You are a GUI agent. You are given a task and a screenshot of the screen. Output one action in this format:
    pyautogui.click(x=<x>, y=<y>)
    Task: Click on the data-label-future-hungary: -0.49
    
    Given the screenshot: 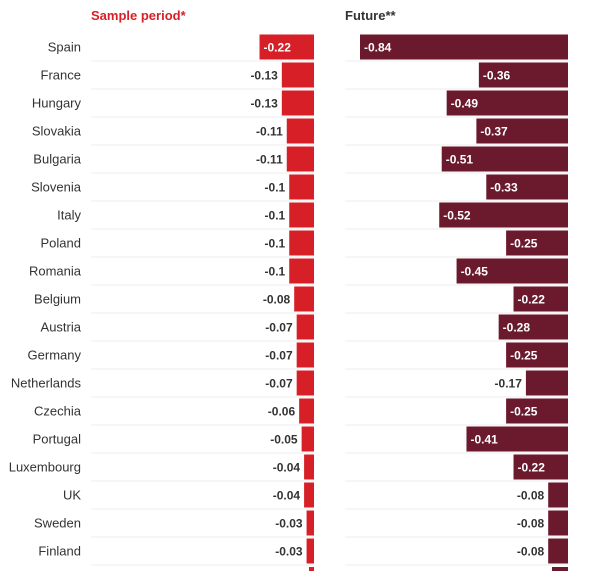 What is the action you would take?
    pyautogui.click(x=465, y=104)
    